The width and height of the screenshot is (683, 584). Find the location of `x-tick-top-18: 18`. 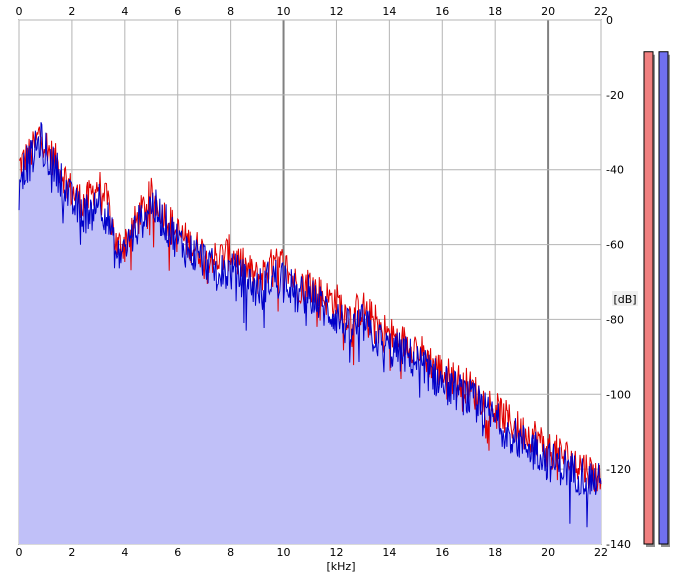

x-tick-top-18: 18 is located at coordinates (495, 11).